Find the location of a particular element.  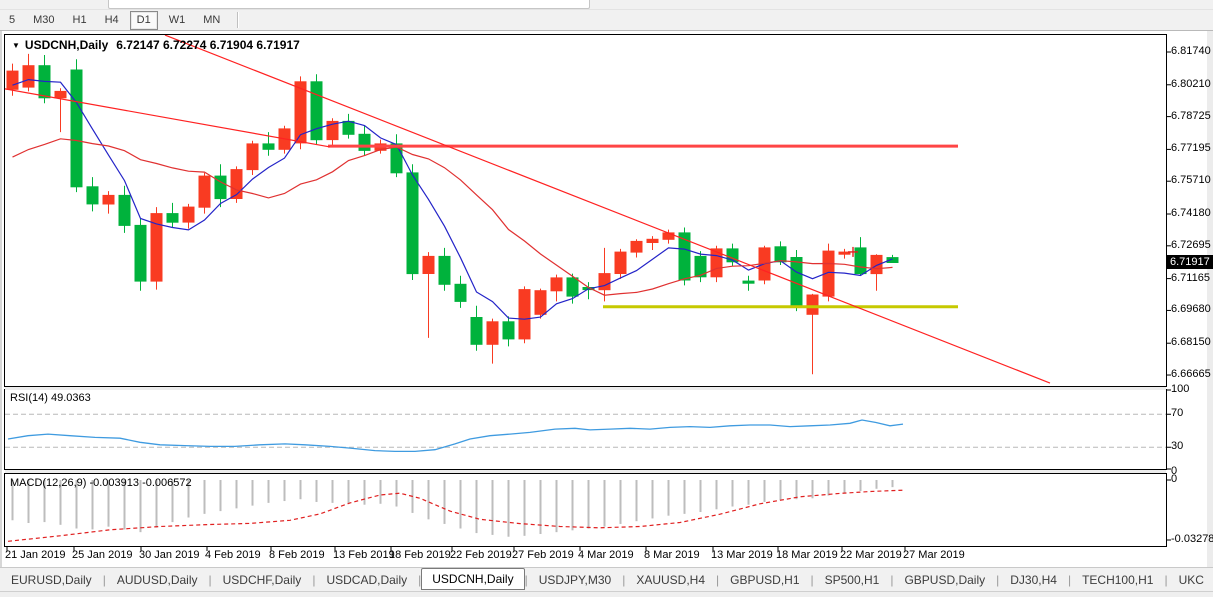

collapse-triangle-icon: ▼ is located at coordinates (16, 45).